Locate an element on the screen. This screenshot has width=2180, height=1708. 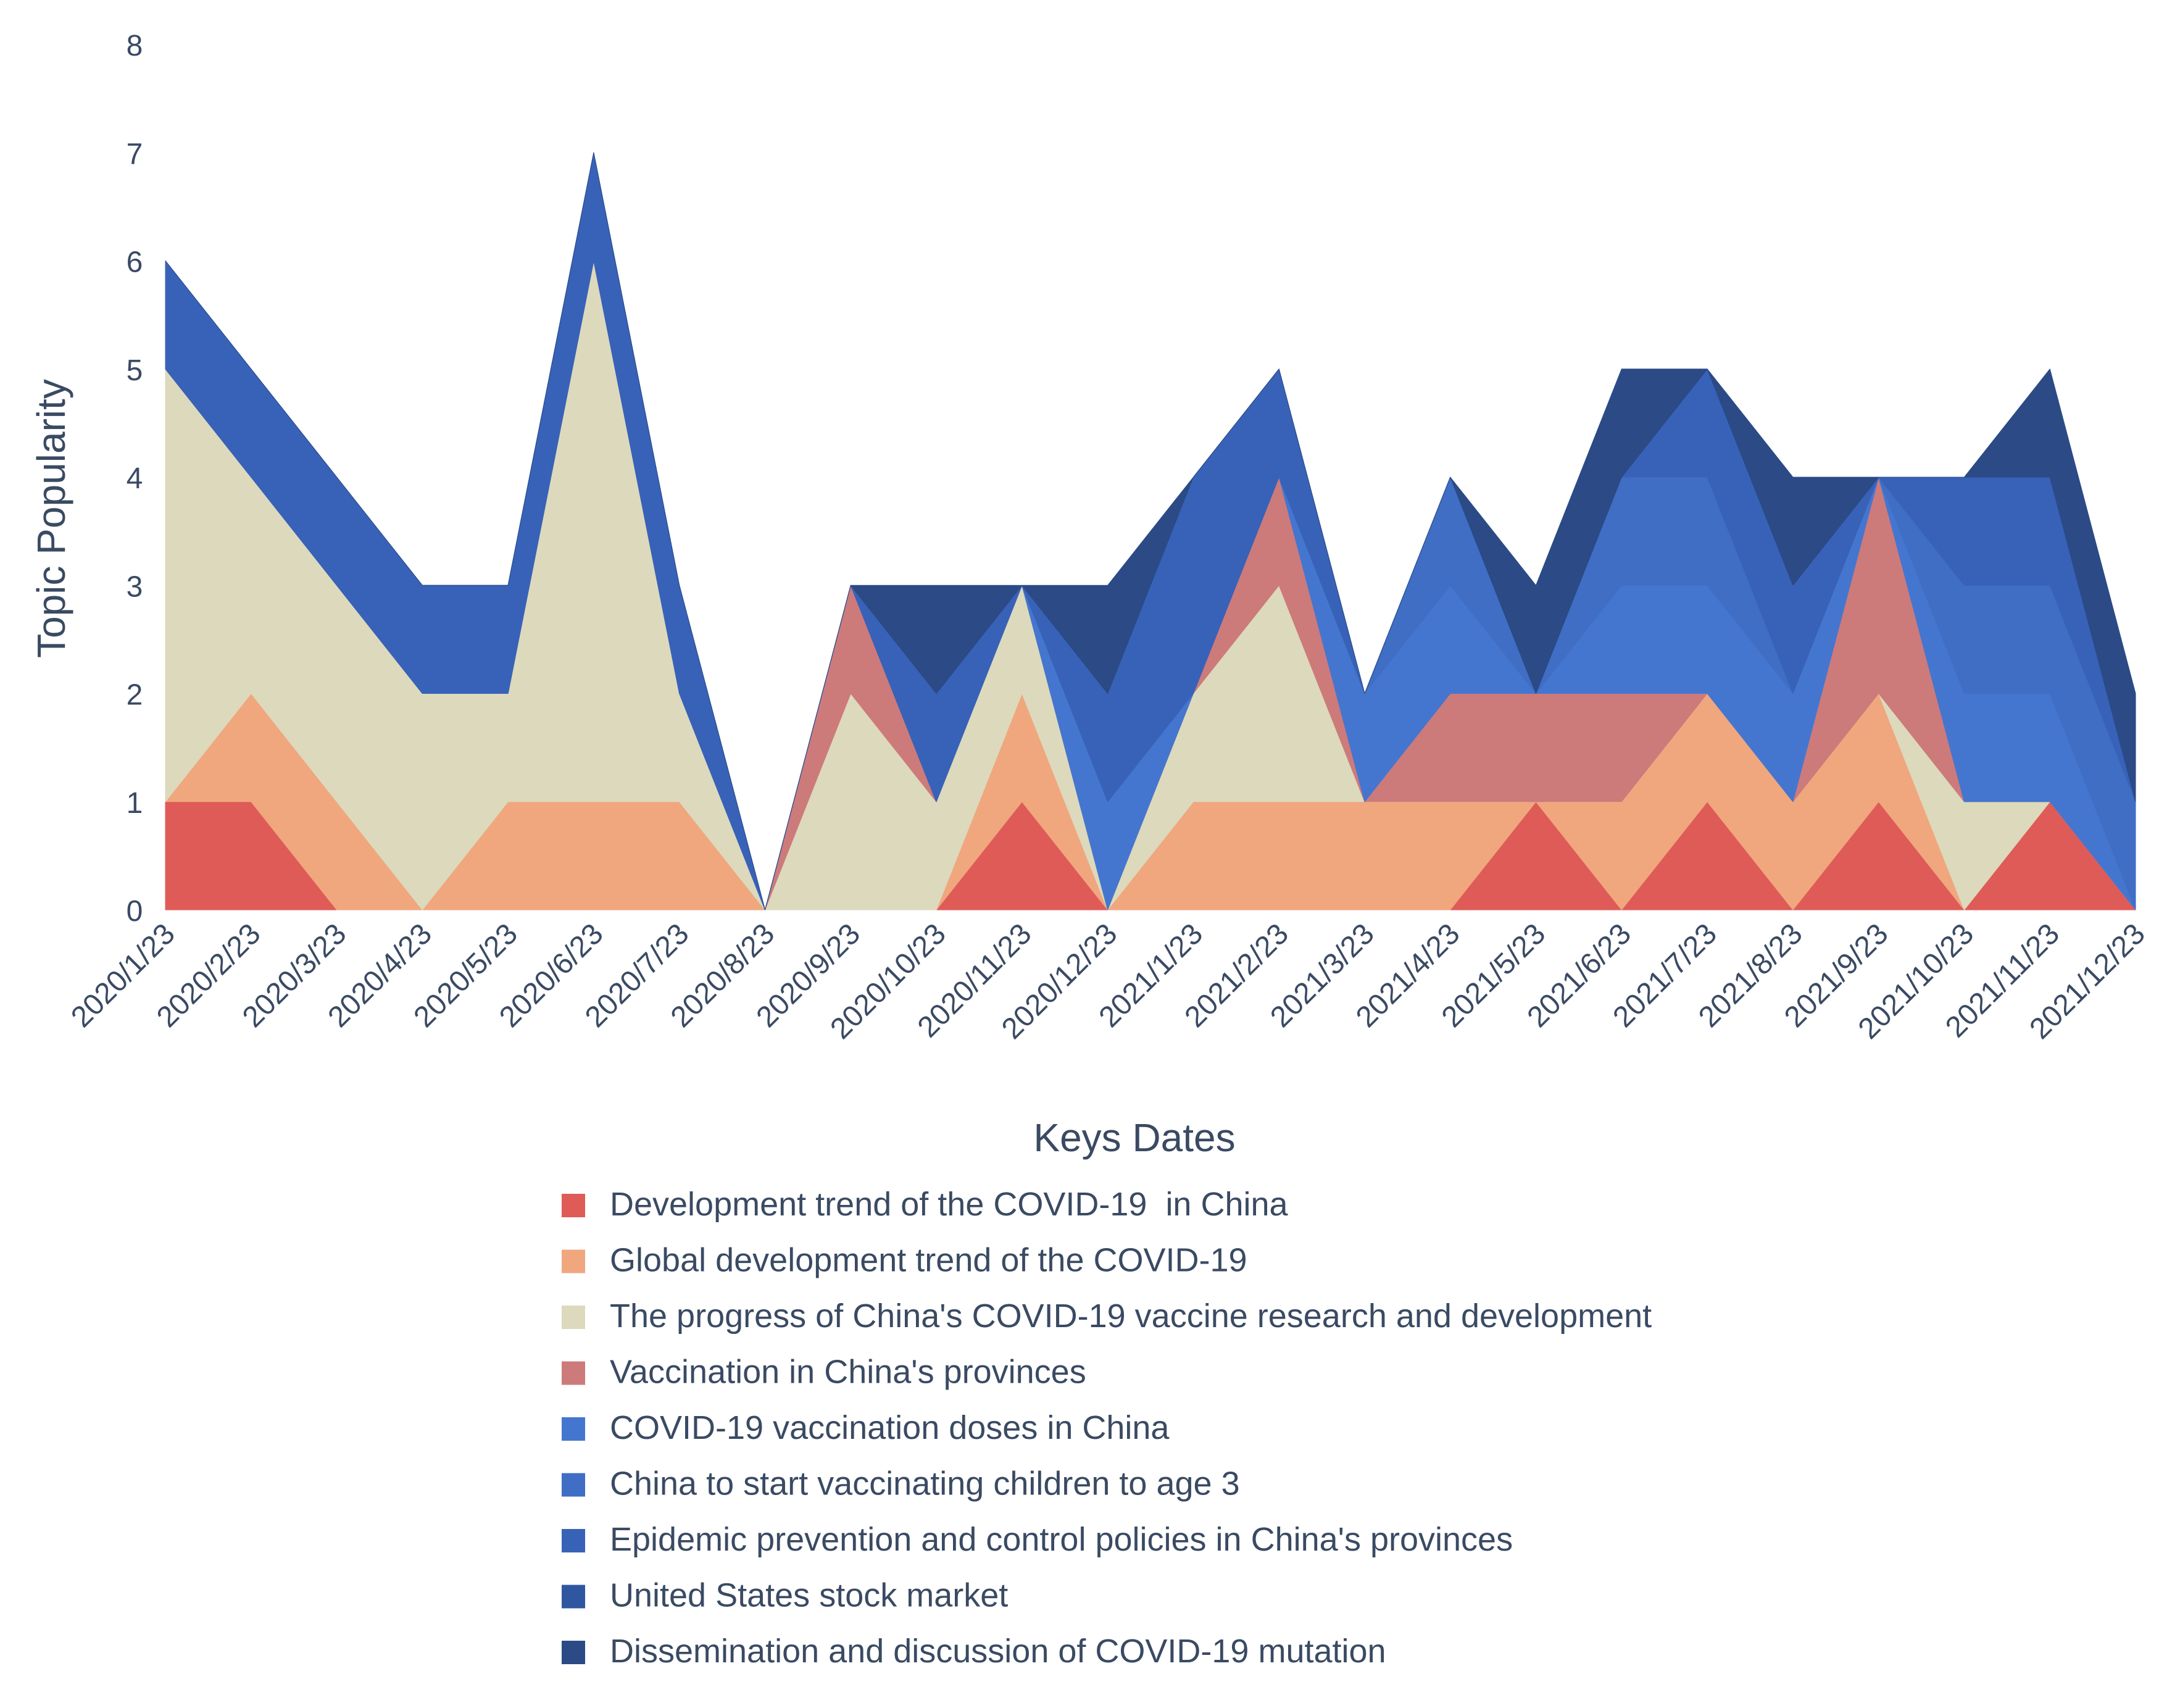
y-axis-label: Topic Popularity is located at coordinates (51, 518).